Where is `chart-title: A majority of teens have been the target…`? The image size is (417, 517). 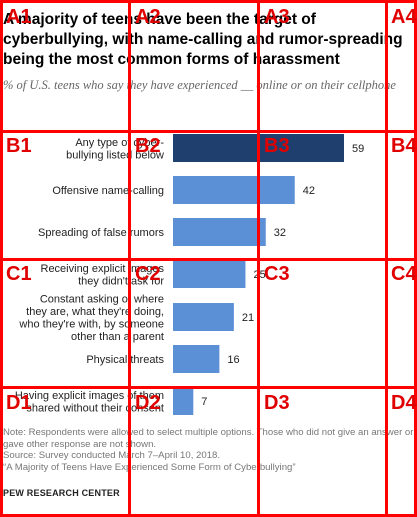
chart-title: A majority of teens have been the target… is located at coordinates (203, 39).